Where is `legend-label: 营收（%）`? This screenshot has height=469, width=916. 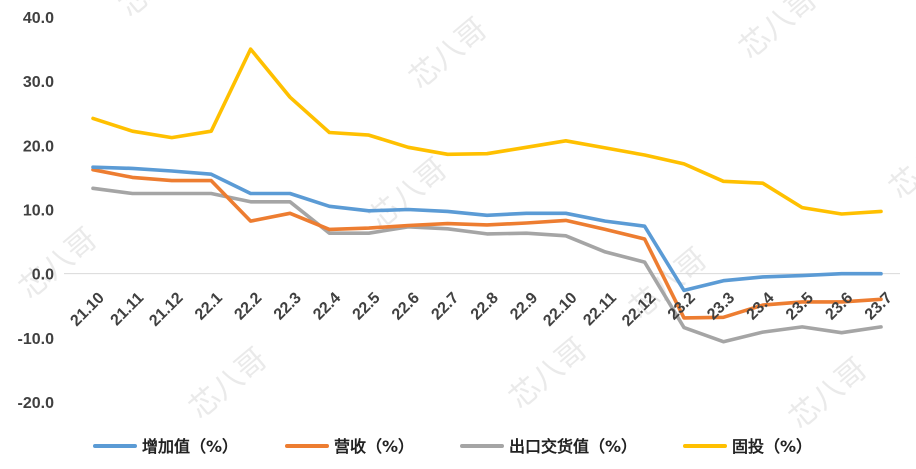 legend-label: 营收（%） is located at coordinates (374, 446).